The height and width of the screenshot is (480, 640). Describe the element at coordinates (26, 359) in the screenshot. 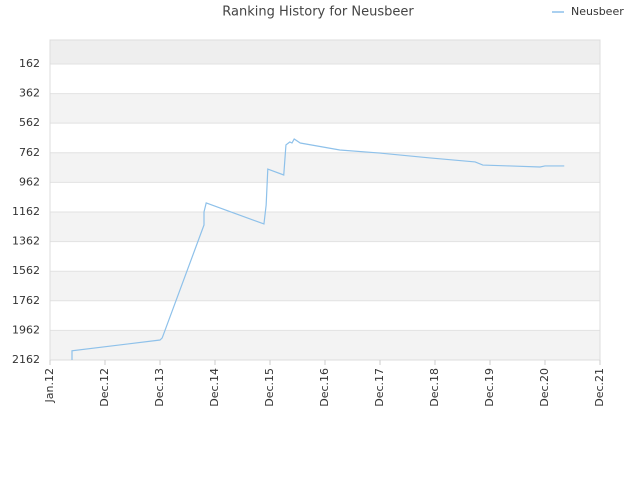

I see `y-tick-label: 2162` at that location.